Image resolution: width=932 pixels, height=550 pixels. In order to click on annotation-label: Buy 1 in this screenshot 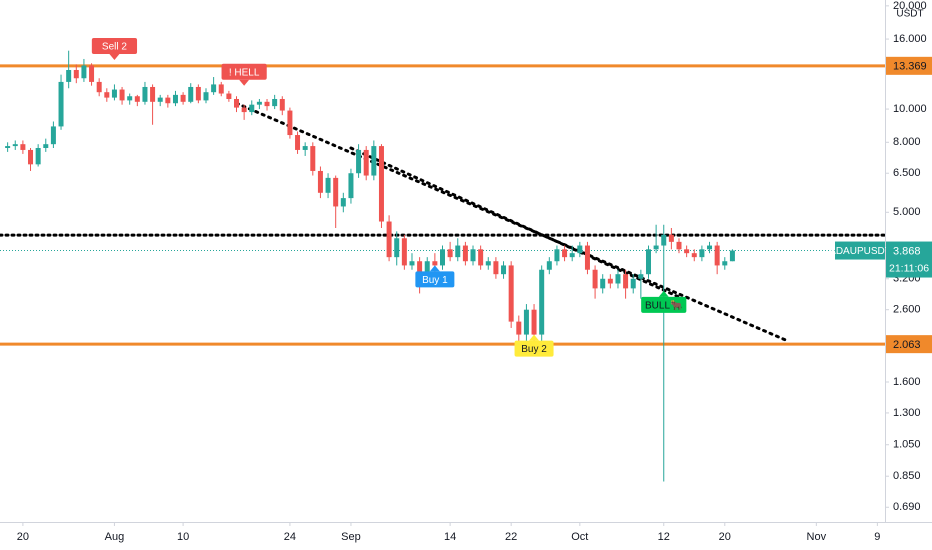, I will do `click(435, 280)`.